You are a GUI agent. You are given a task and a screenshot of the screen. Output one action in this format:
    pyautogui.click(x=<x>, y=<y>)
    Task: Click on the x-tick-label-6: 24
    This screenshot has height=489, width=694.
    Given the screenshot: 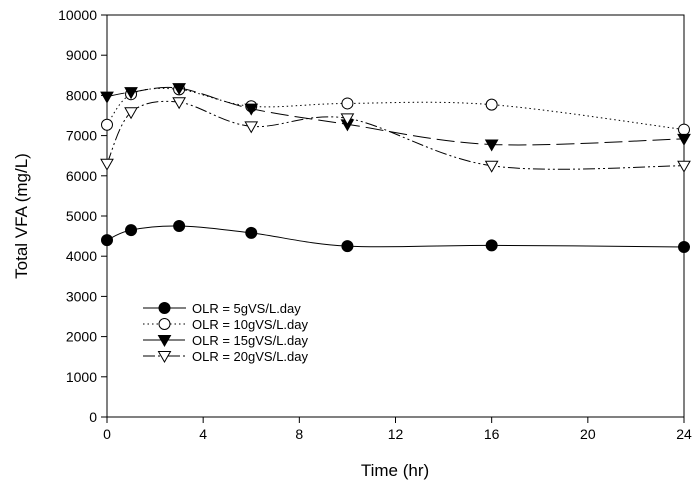 What is the action you would take?
    pyautogui.click(x=684, y=434)
    